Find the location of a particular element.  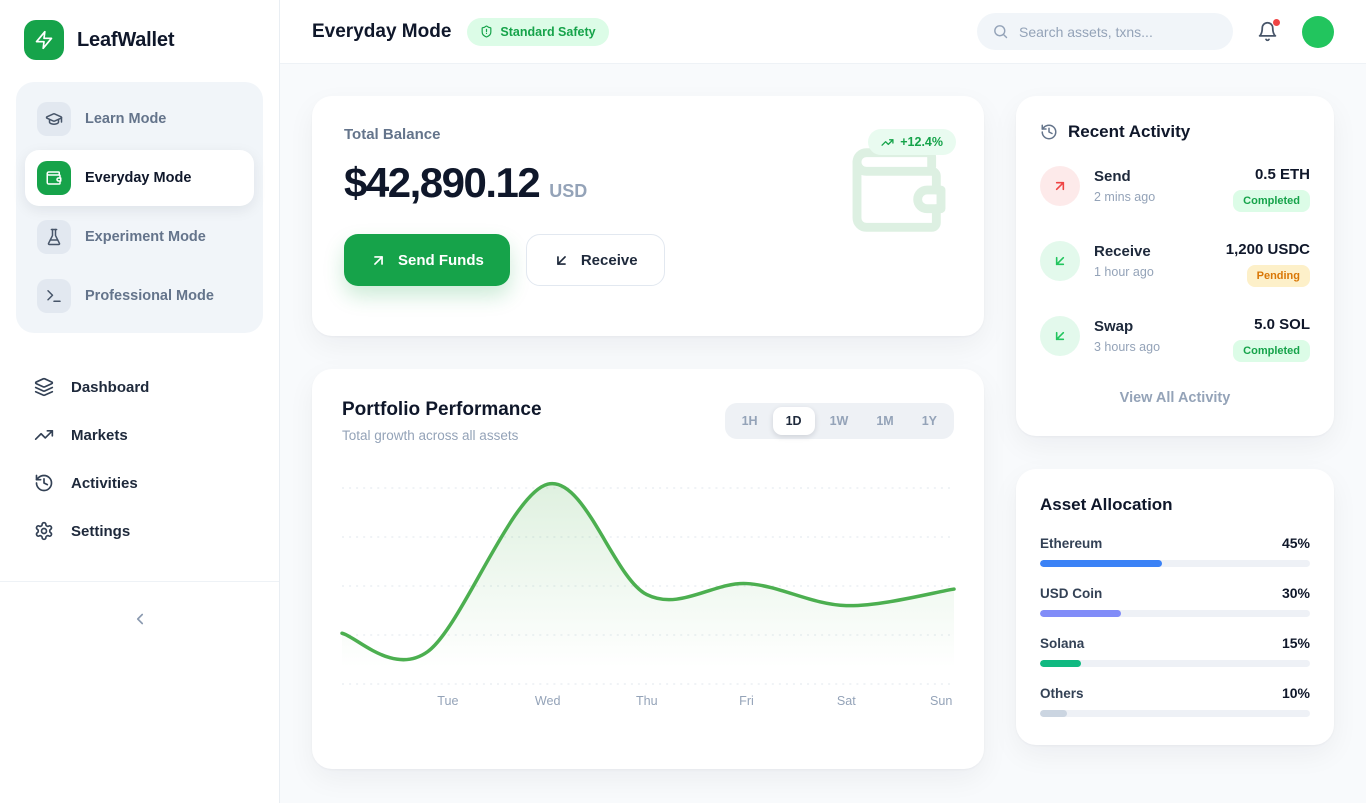

send-funds-button: Send Funds is located at coordinates (427, 260).